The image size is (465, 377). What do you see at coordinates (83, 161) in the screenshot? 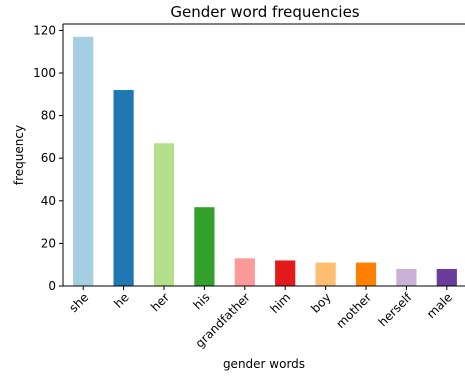
I see `bar-she` at bounding box center [83, 161].